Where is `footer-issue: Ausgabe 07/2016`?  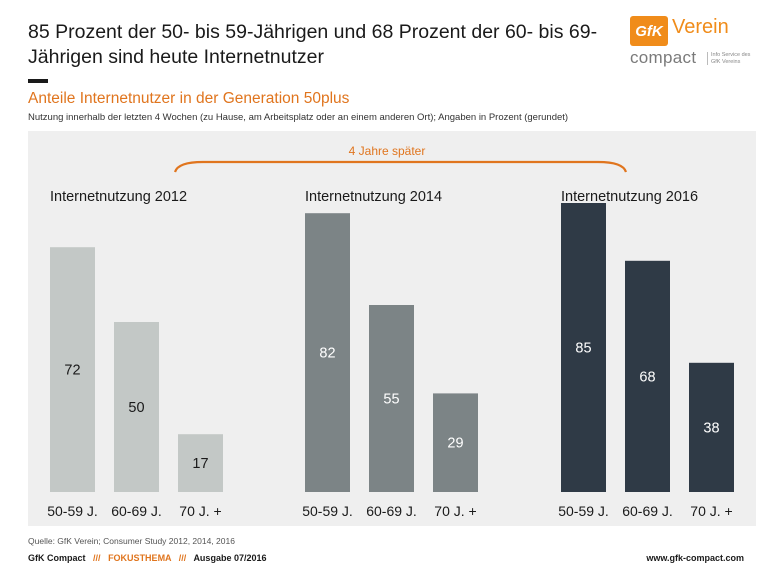 footer-issue: Ausgabe 07/2016 is located at coordinates (230, 558).